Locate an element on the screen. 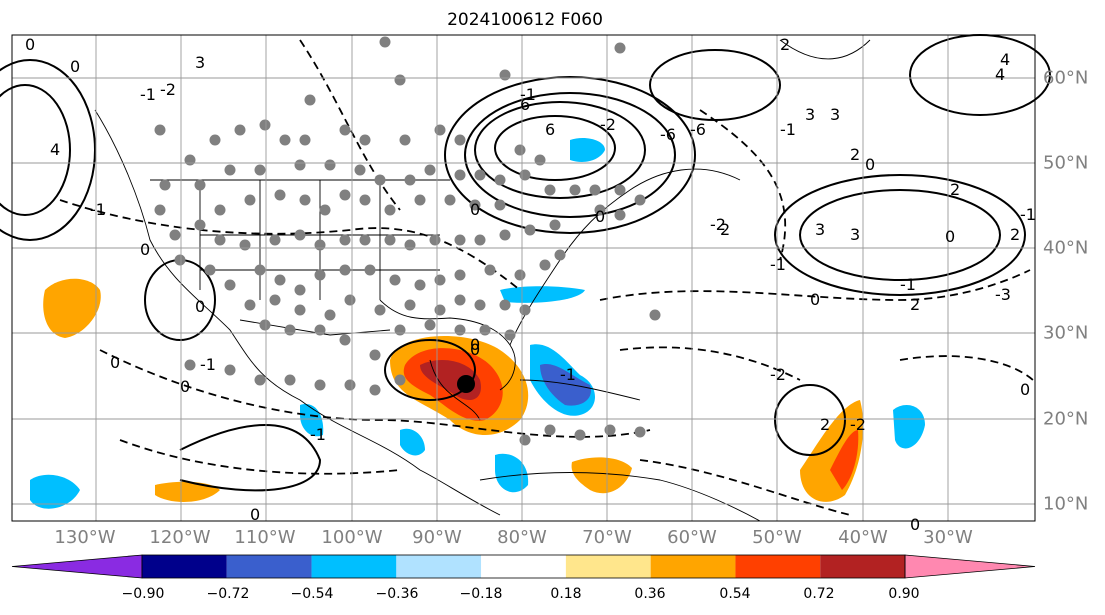 This screenshot has width=1105, height=615. lon-label-120w: 120°W is located at coordinates (180, 537).